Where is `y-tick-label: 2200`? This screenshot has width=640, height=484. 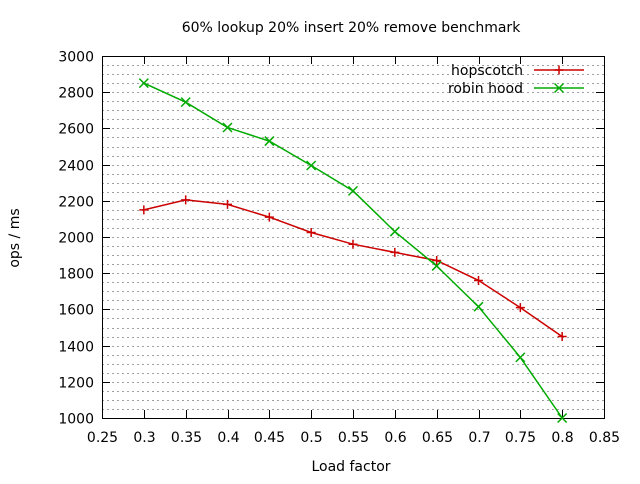
y-tick-label: 2200 is located at coordinates (76, 203).